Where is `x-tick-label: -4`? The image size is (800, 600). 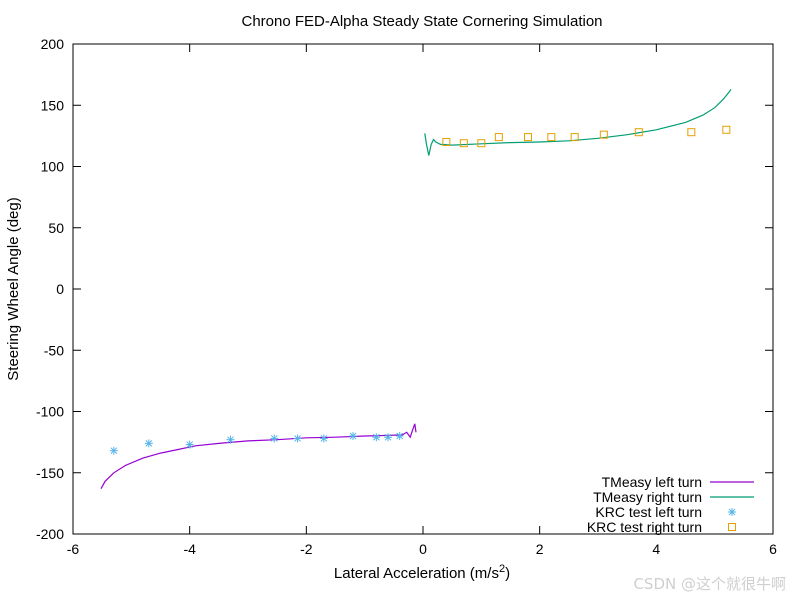 x-tick-label: -4 is located at coordinates (189, 549).